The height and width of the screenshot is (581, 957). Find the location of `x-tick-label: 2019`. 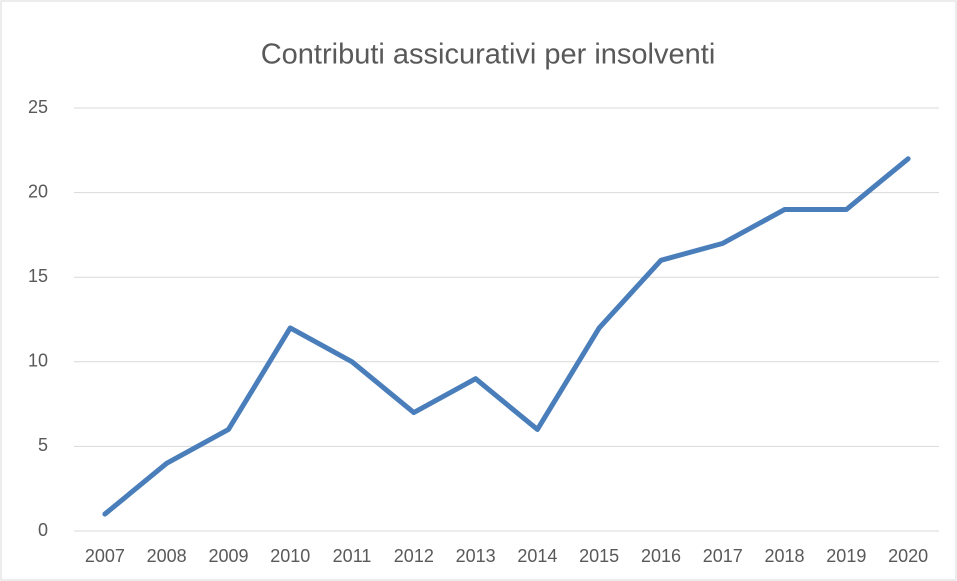

x-tick-label: 2019 is located at coordinates (846, 556).